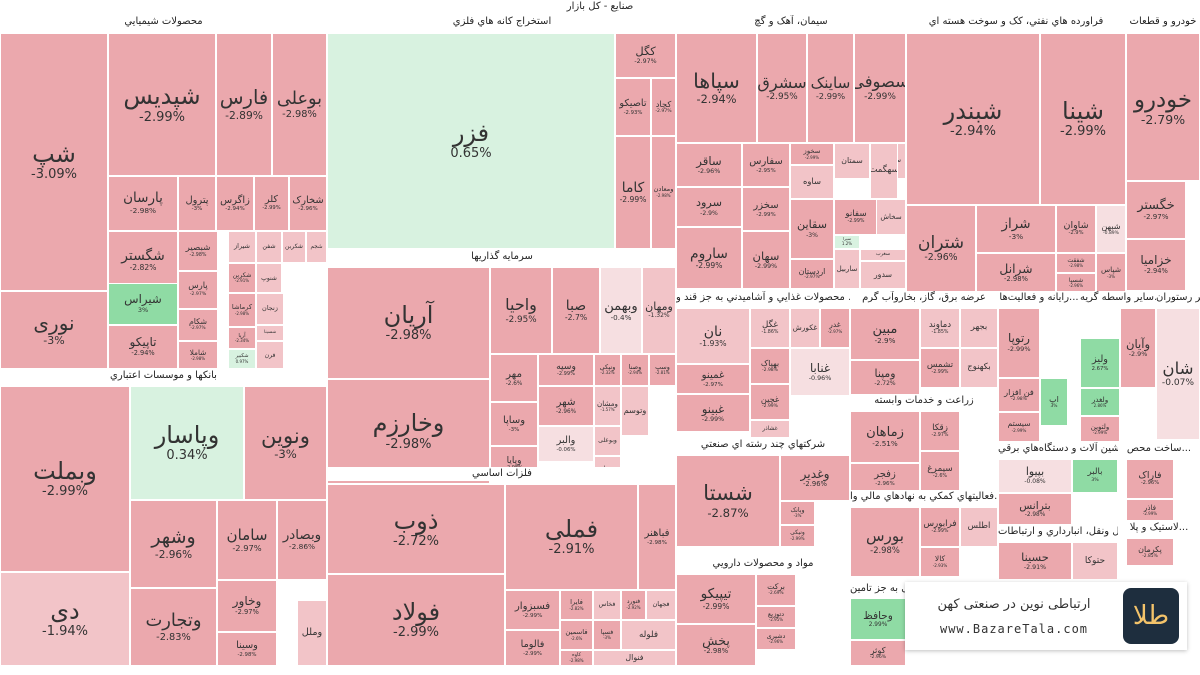 This screenshot has height=675, width=1200. I want to click on stock-tile: غبینو -2.99%, so click(713, 413).